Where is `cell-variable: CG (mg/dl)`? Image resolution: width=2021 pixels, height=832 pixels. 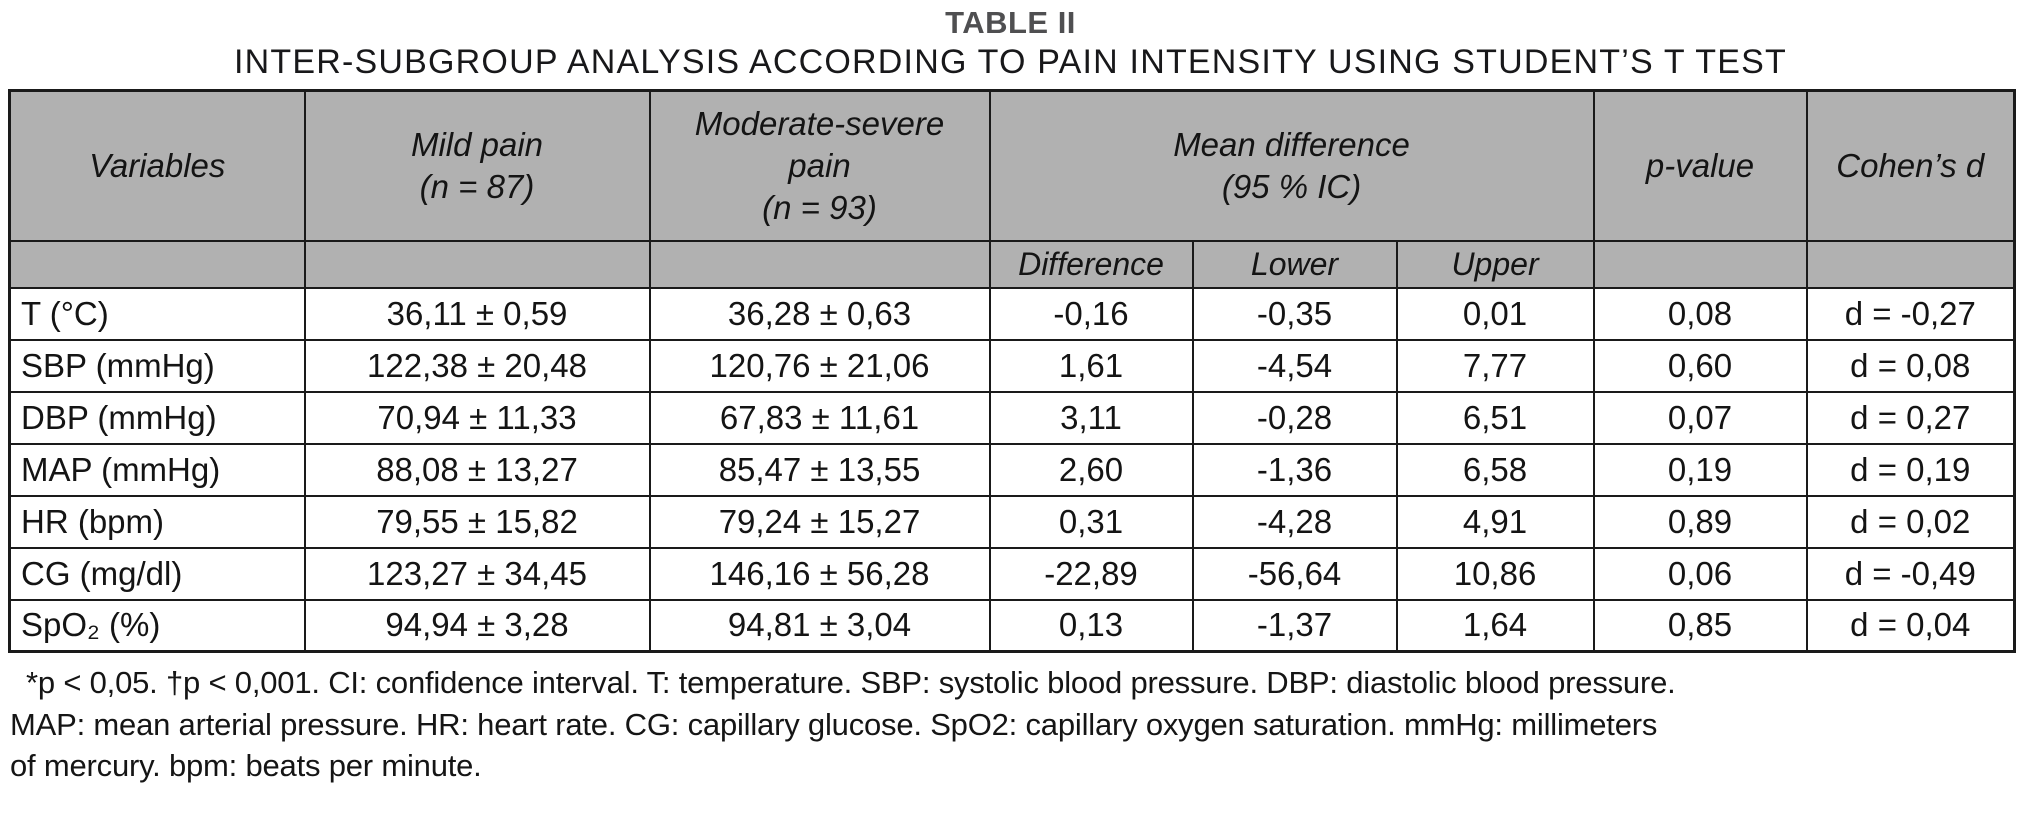
cell-variable: CG (mg/dl) is located at coordinates (157, 573).